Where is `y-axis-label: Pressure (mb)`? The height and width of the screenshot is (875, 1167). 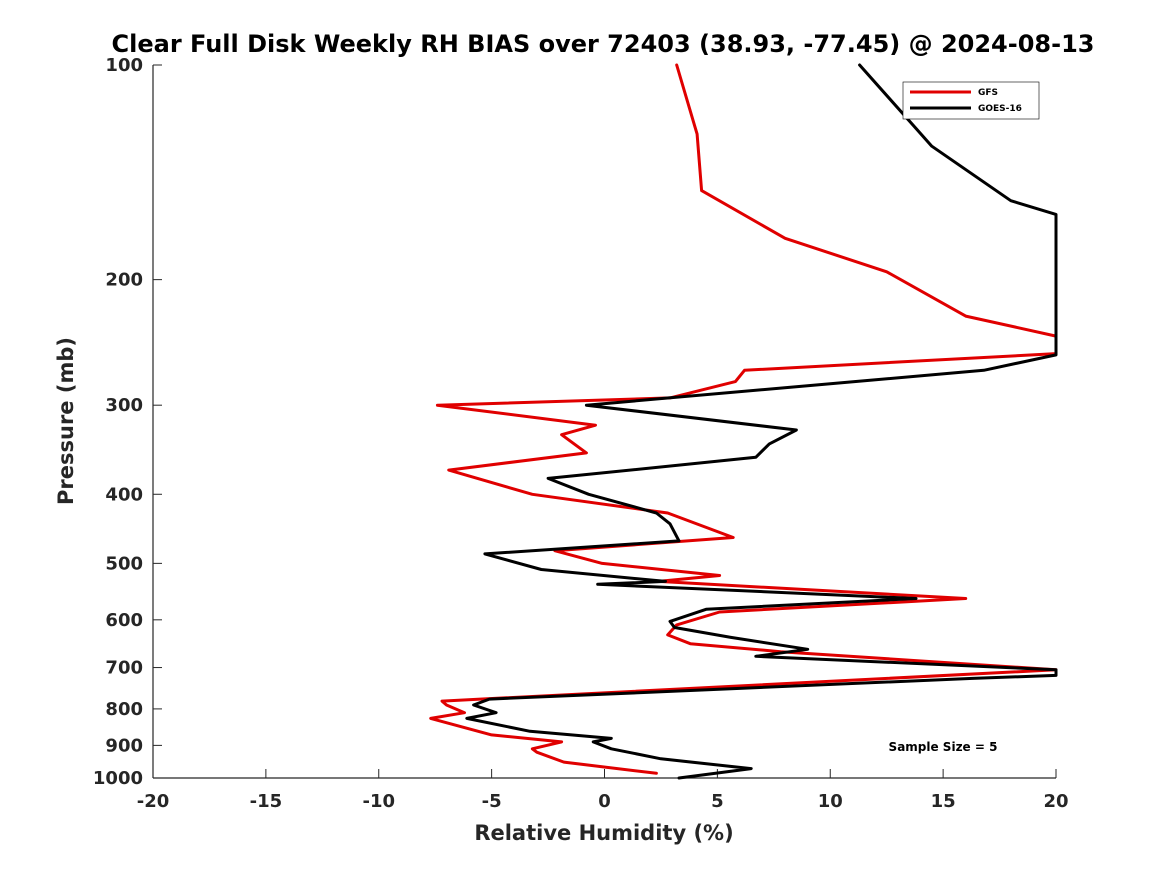 y-axis-label: Pressure (mb) is located at coordinates (66, 421).